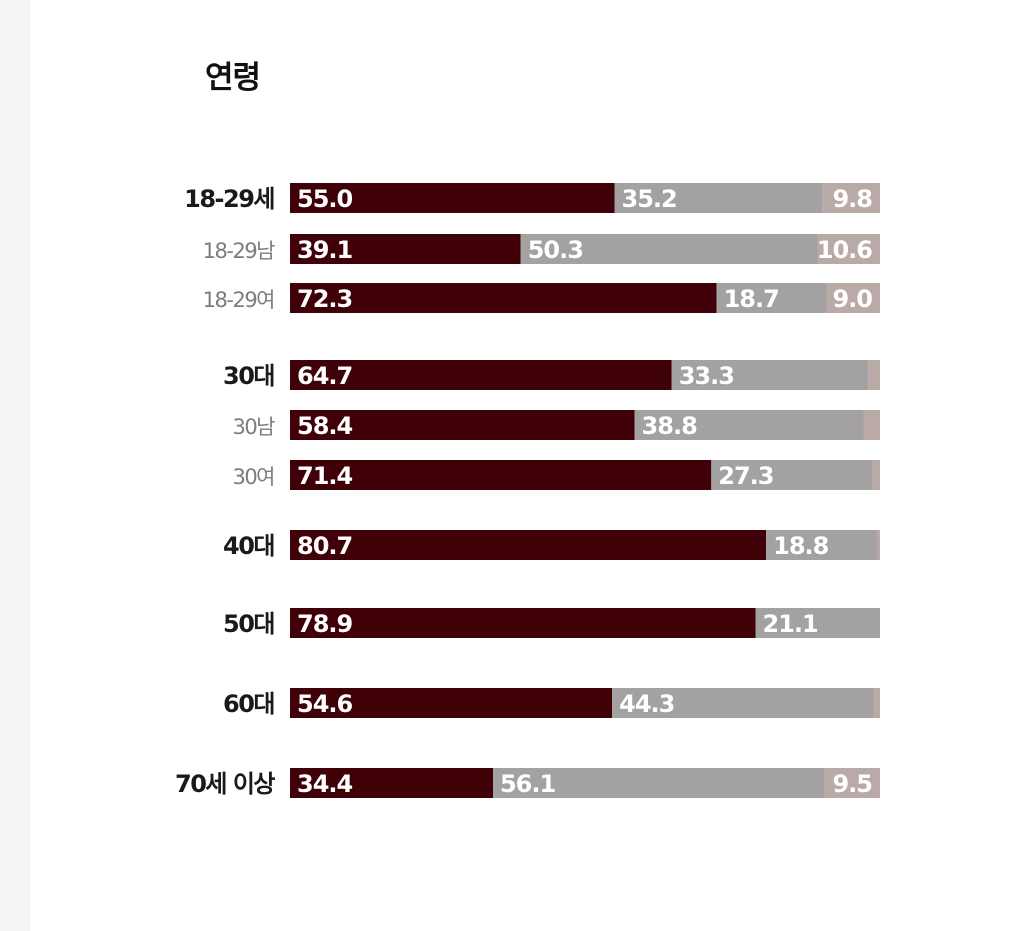 The image size is (1024, 931). I want to click on row-label: 60대, so click(248, 704).